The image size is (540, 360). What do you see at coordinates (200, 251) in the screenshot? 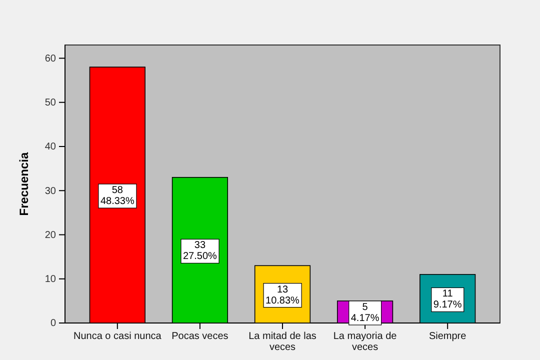
I see `data-label: 33 27.50%` at bounding box center [200, 251].